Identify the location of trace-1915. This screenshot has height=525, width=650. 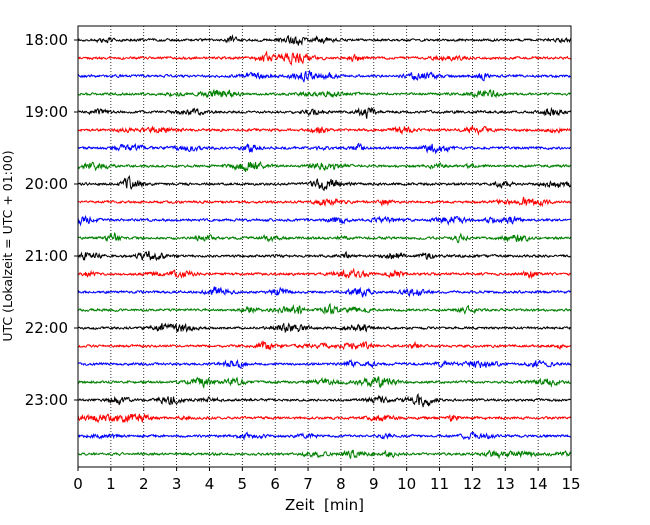
(324, 130).